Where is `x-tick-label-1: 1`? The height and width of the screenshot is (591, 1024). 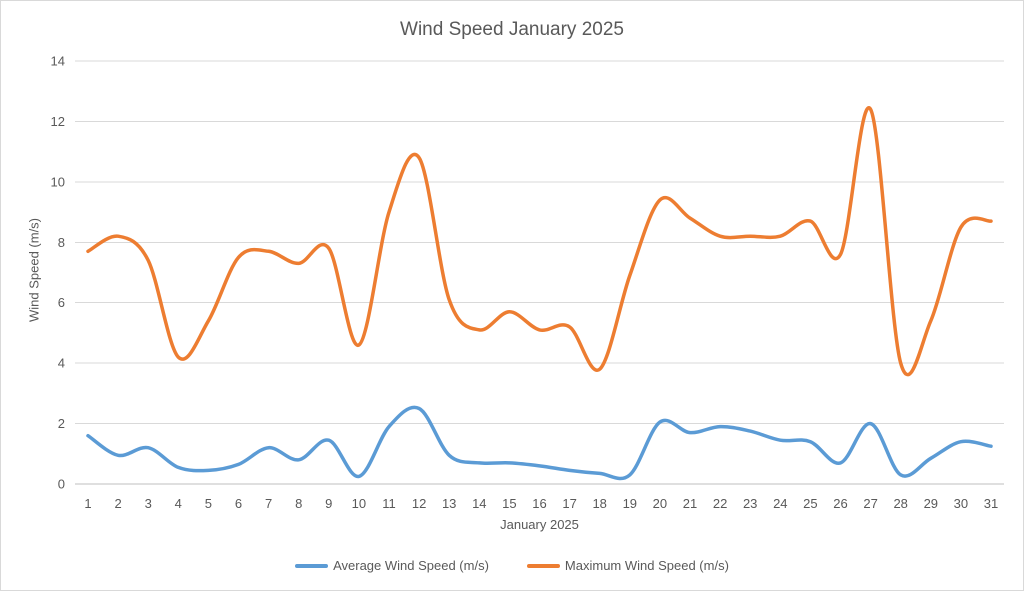 x-tick-label-1: 1 is located at coordinates (87, 503).